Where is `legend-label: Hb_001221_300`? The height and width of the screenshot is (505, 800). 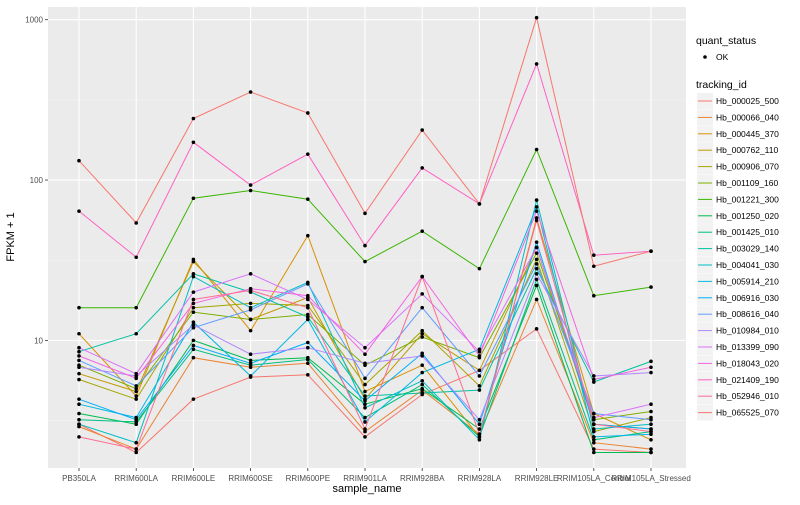 legend-label: Hb_001221_300 is located at coordinates (747, 199).